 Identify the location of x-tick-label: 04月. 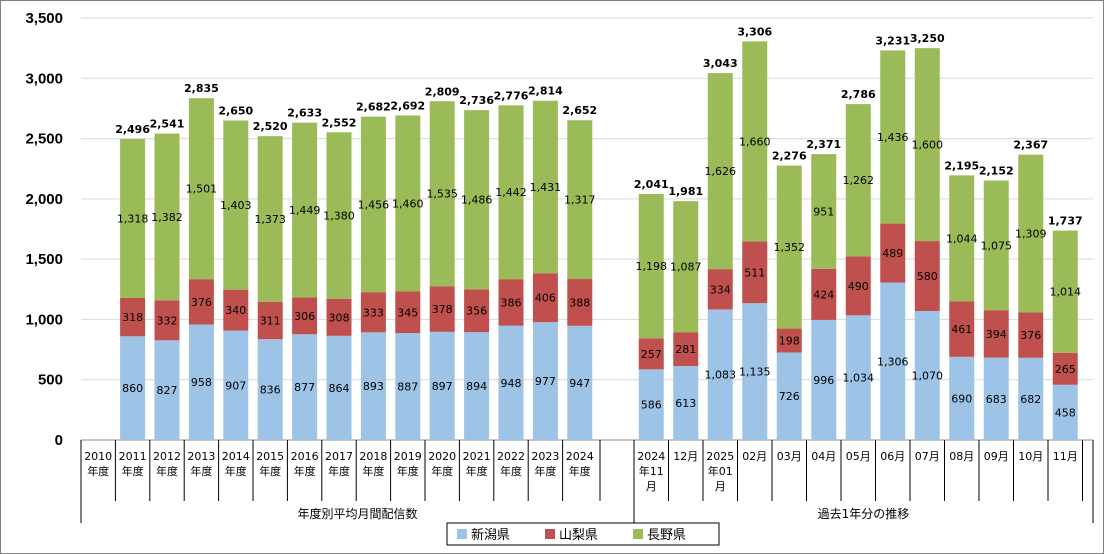
(823, 456).